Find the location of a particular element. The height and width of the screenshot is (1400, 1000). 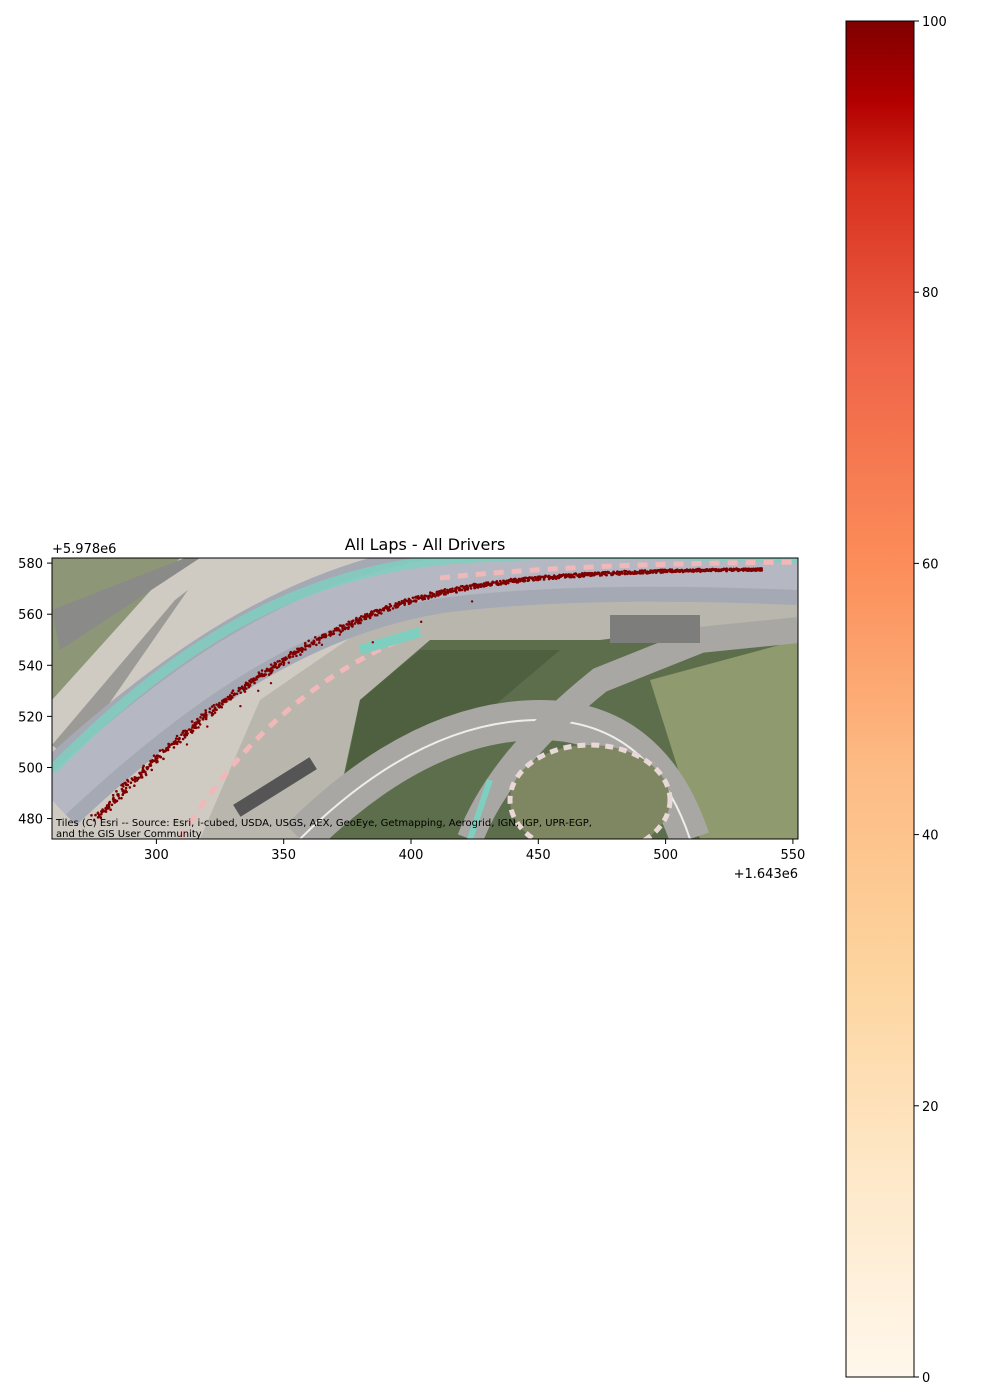

y-tick-label: 480 is located at coordinates (30, 820).